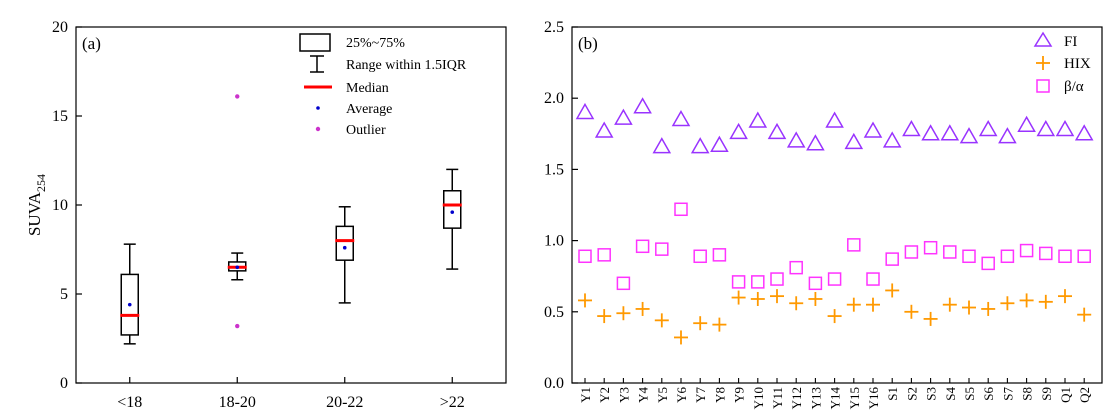 Image resolution: width=1110 pixels, height=416 pixels. I want to click on panel-b-x-tick-label: Y13, so click(815, 398).